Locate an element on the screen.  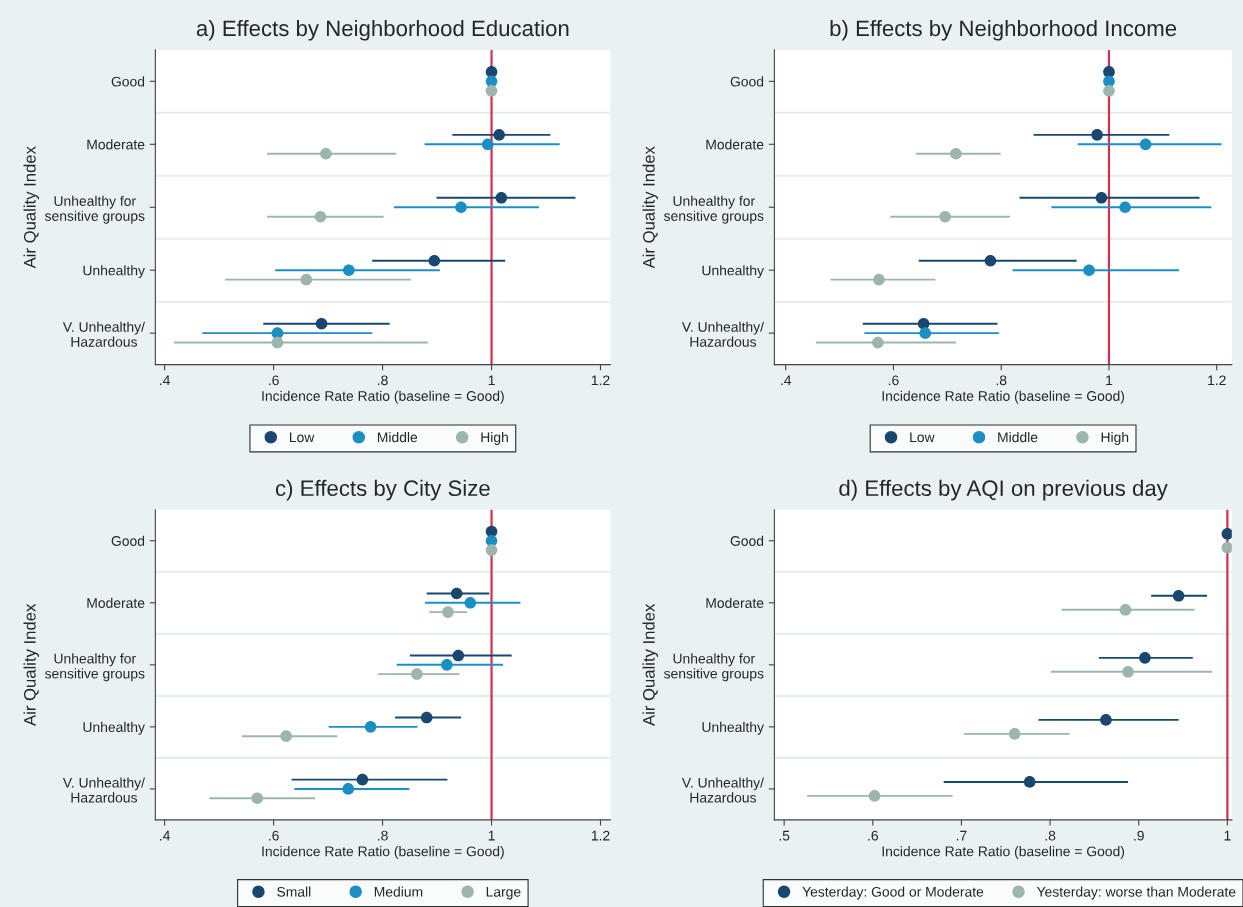
legend-label: Medium is located at coordinates (398, 891).